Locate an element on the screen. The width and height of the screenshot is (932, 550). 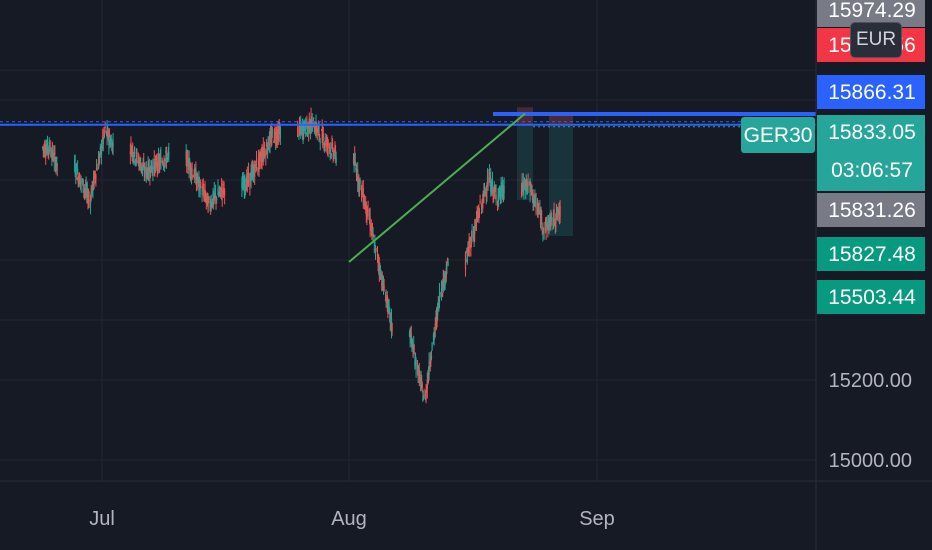
price-axis: 15200.00 15000.00 is located at coordinates (870, 421).